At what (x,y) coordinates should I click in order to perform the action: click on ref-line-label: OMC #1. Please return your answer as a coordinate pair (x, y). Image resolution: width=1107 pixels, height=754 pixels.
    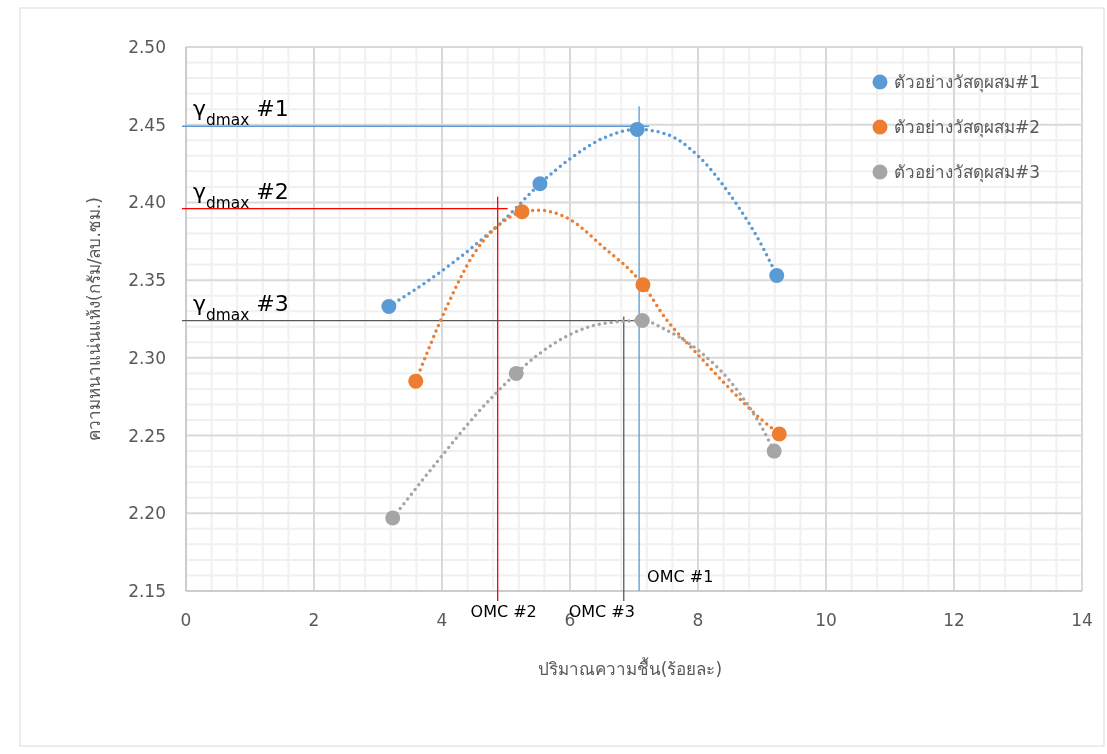
    Looking at the image, I should click on (680, 576).